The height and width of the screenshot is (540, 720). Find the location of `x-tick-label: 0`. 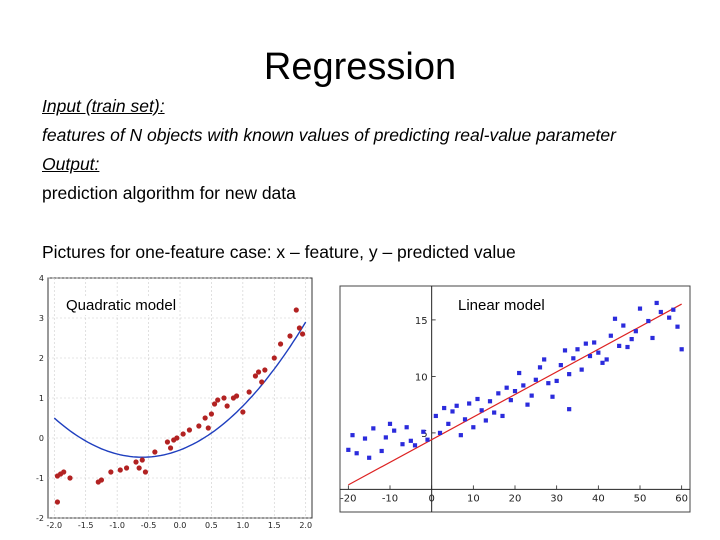

x-tick-label: 0 is located at coordinates (431, 498).